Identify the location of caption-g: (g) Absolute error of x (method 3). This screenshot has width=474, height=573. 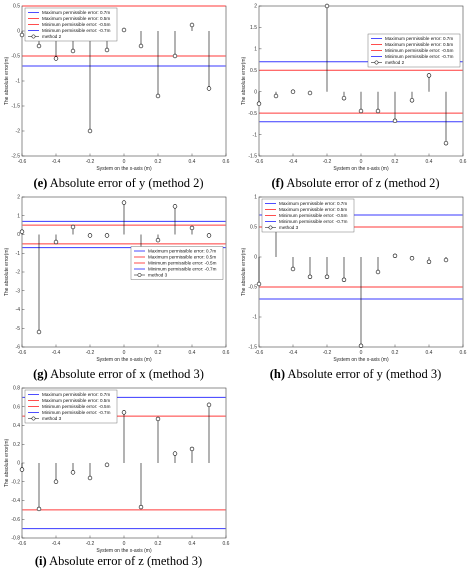
(118, 374).